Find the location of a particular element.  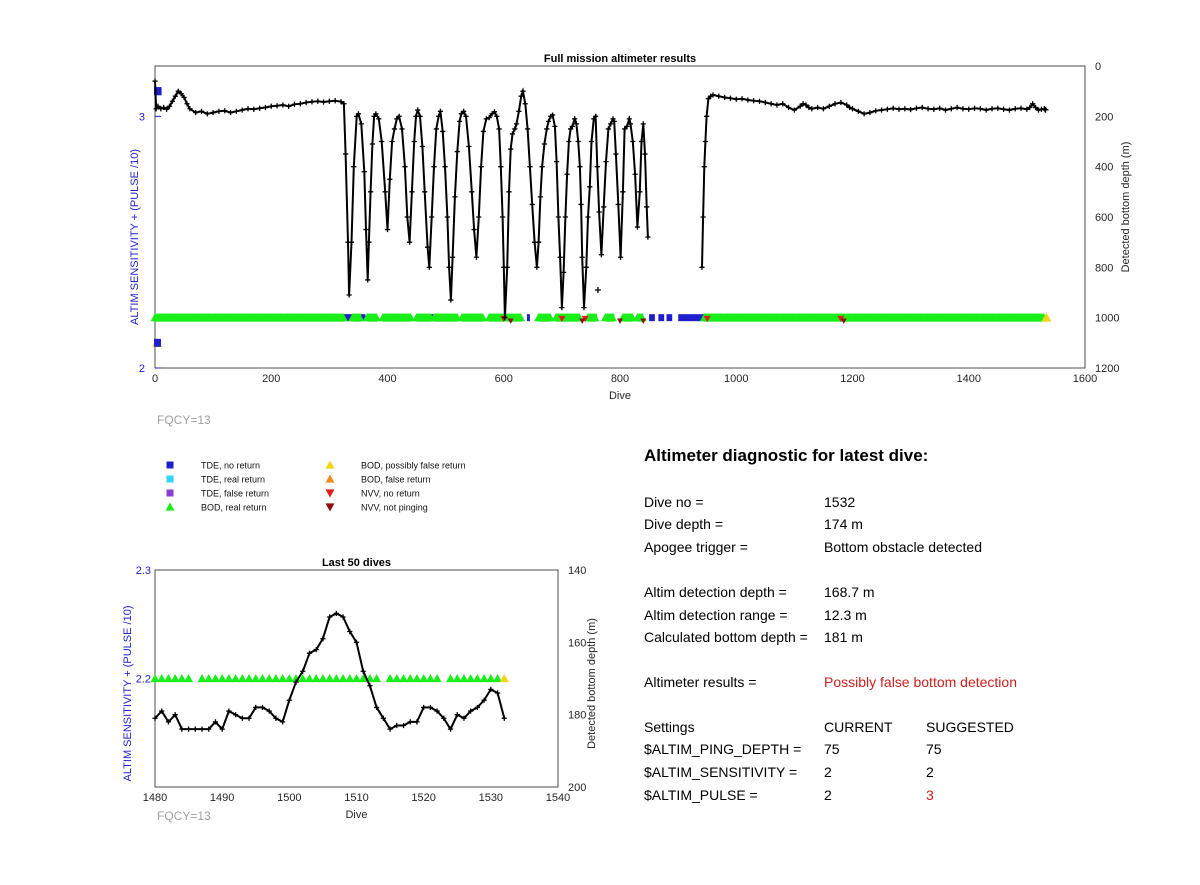

row-value-apogee-trigger: Bottom obstacle detected is located at coordinates (903, 547).